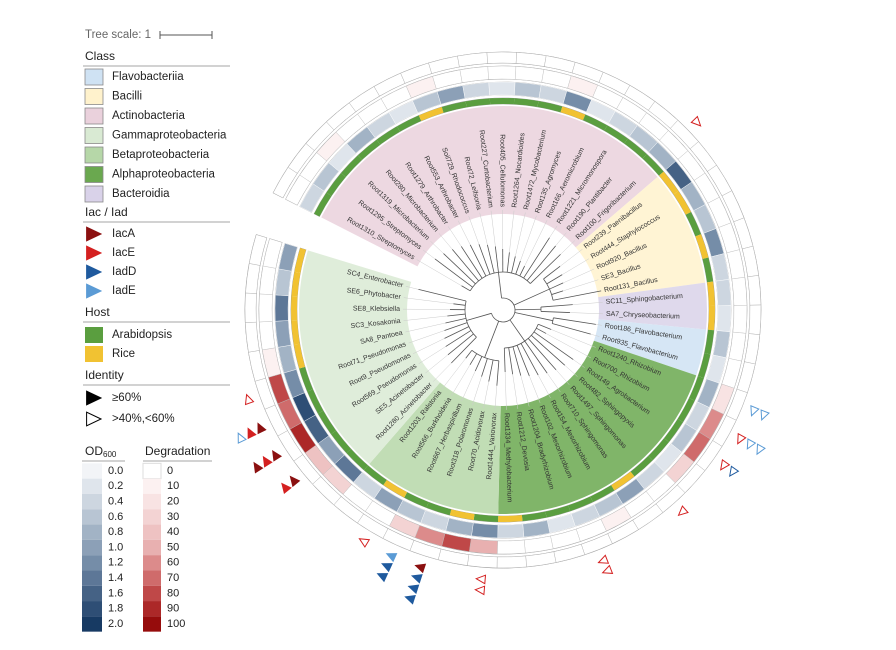 The image size is (896, 650). I want to click on degradation-tick-label: 30, so click(173, 517).